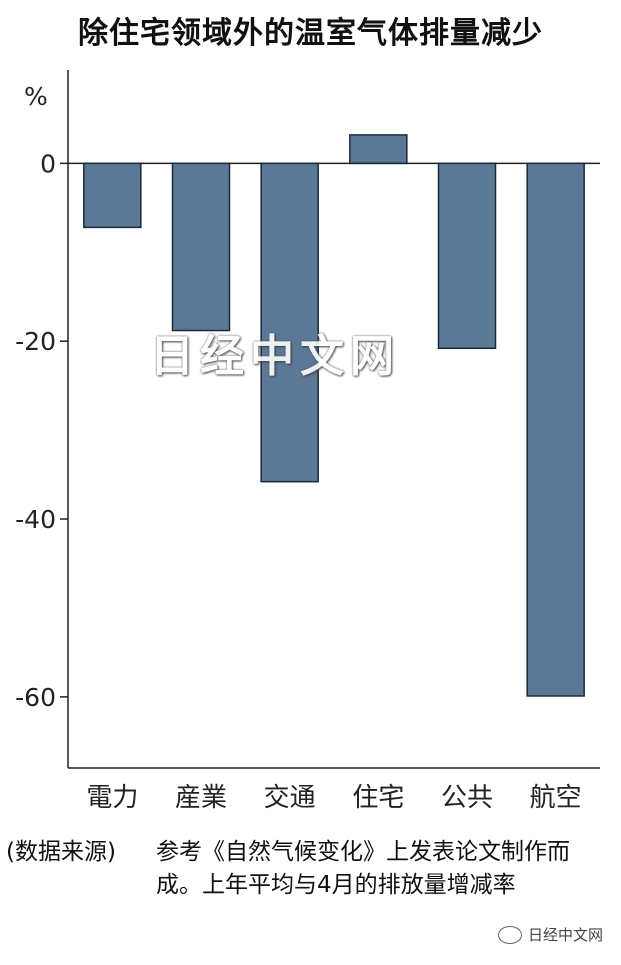 Image resolution: width=621 pixels, height=965 pixels. What do you see at coordinates (510, 934) in the screenshot?
I see `chat-bubble-icon` at bounding box center [510, 934].